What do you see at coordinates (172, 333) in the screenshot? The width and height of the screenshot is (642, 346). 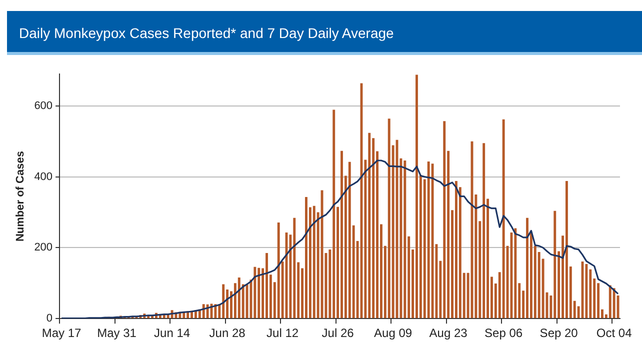 I see `x-tick-label: Jun 14` at bounding box center [172, 333].